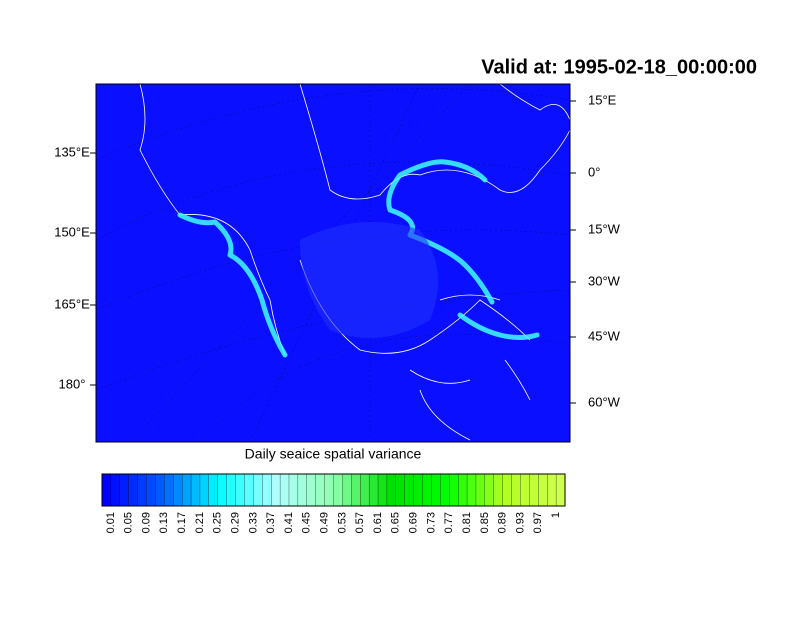 This screenshot has width=792, height=617. What do you see at coordinates (602, 99) in the screenshot?
I see `lon-label: 15°E` at bounding box center [602, 99].